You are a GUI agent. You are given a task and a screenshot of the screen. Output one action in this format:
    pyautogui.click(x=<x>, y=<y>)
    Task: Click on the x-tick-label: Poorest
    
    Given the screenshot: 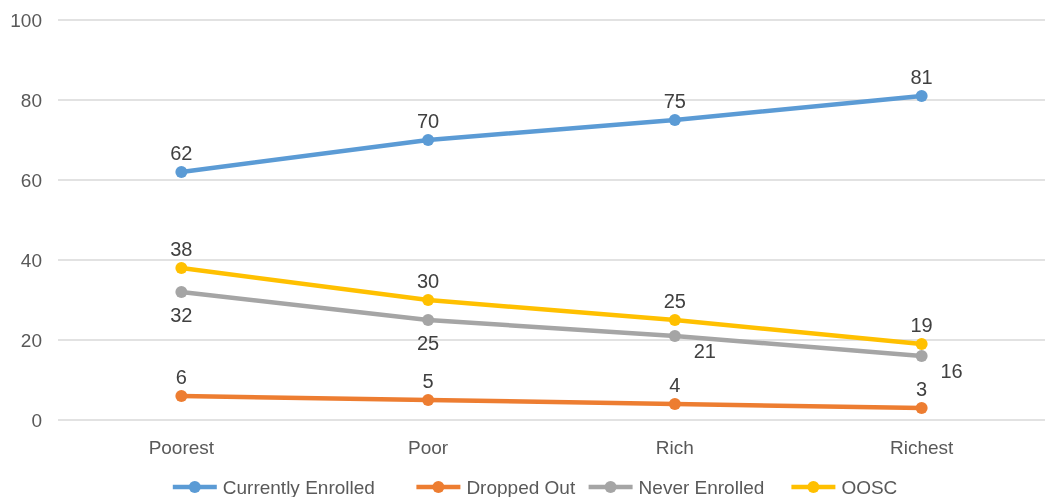 What is the action you would take?
    pyautogui.click(x=181, y=447)
    